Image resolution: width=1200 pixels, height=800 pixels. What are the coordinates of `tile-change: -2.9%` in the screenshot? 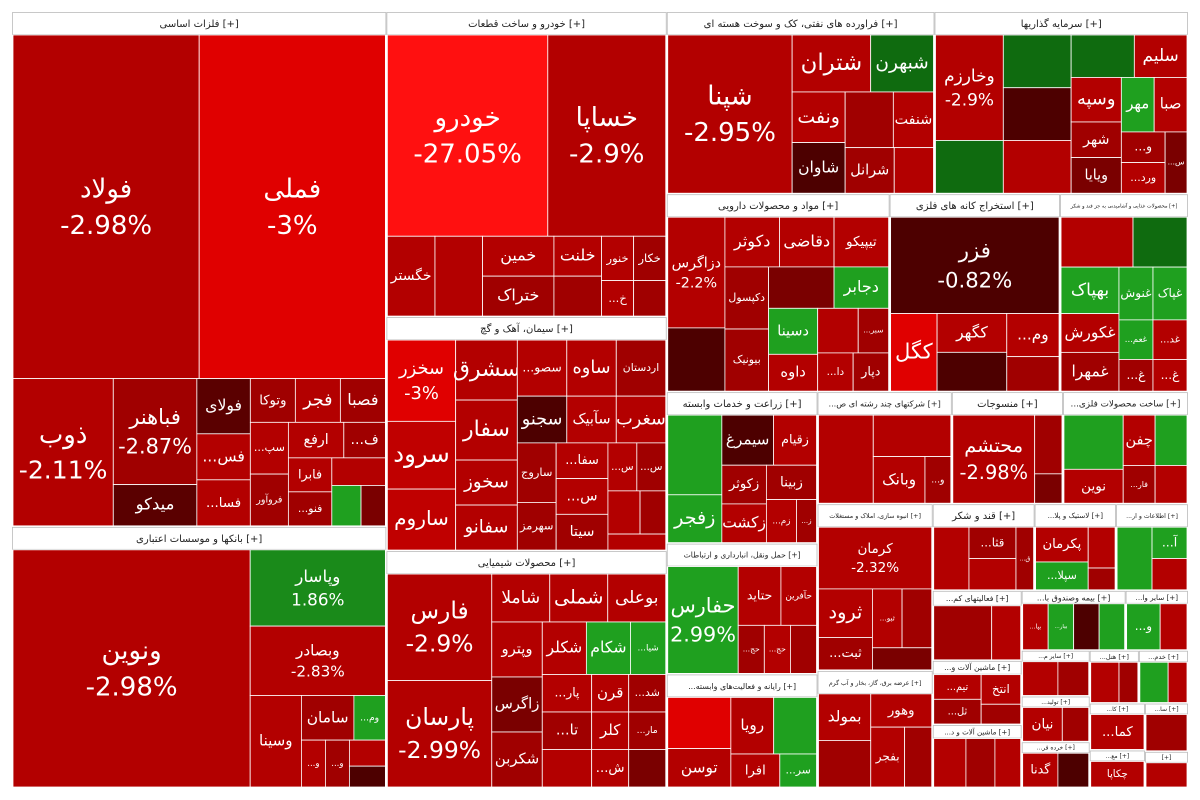 It's located at (969, 99).